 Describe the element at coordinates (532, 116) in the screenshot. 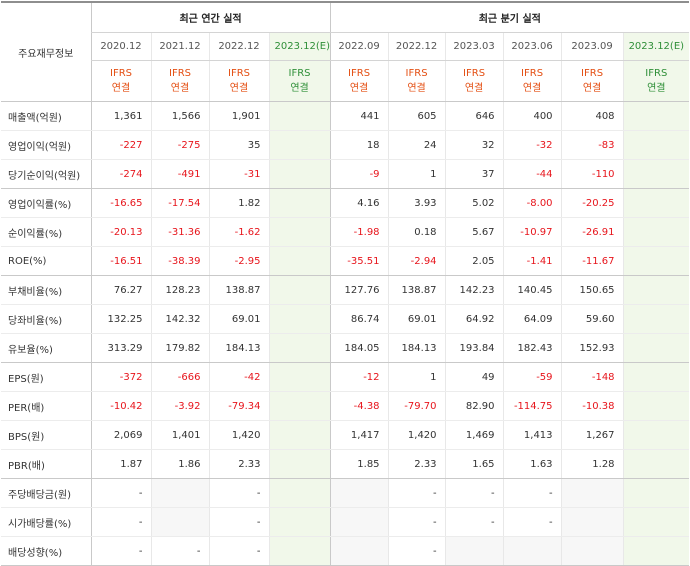

I see `value-cell: 400` at that location.